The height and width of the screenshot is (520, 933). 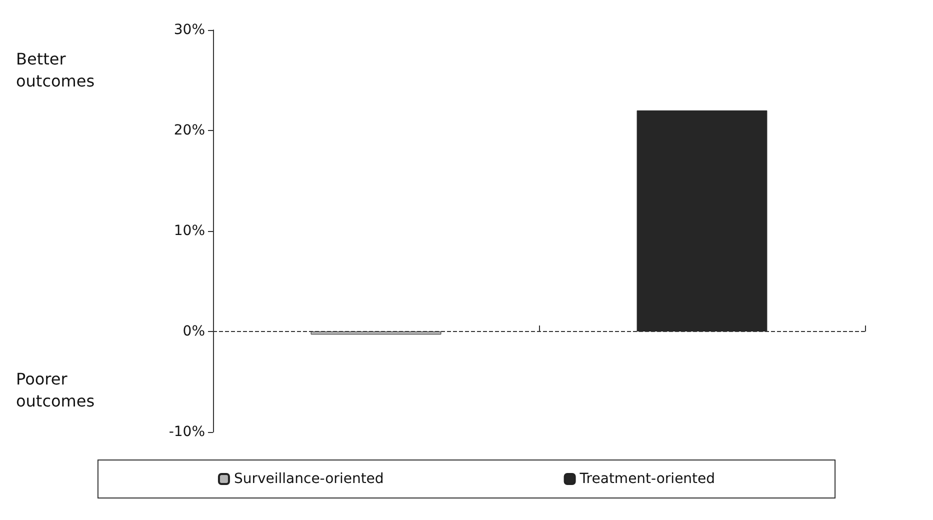 I want to click on text: Poorer outcomes, so click(x=55, y=390).